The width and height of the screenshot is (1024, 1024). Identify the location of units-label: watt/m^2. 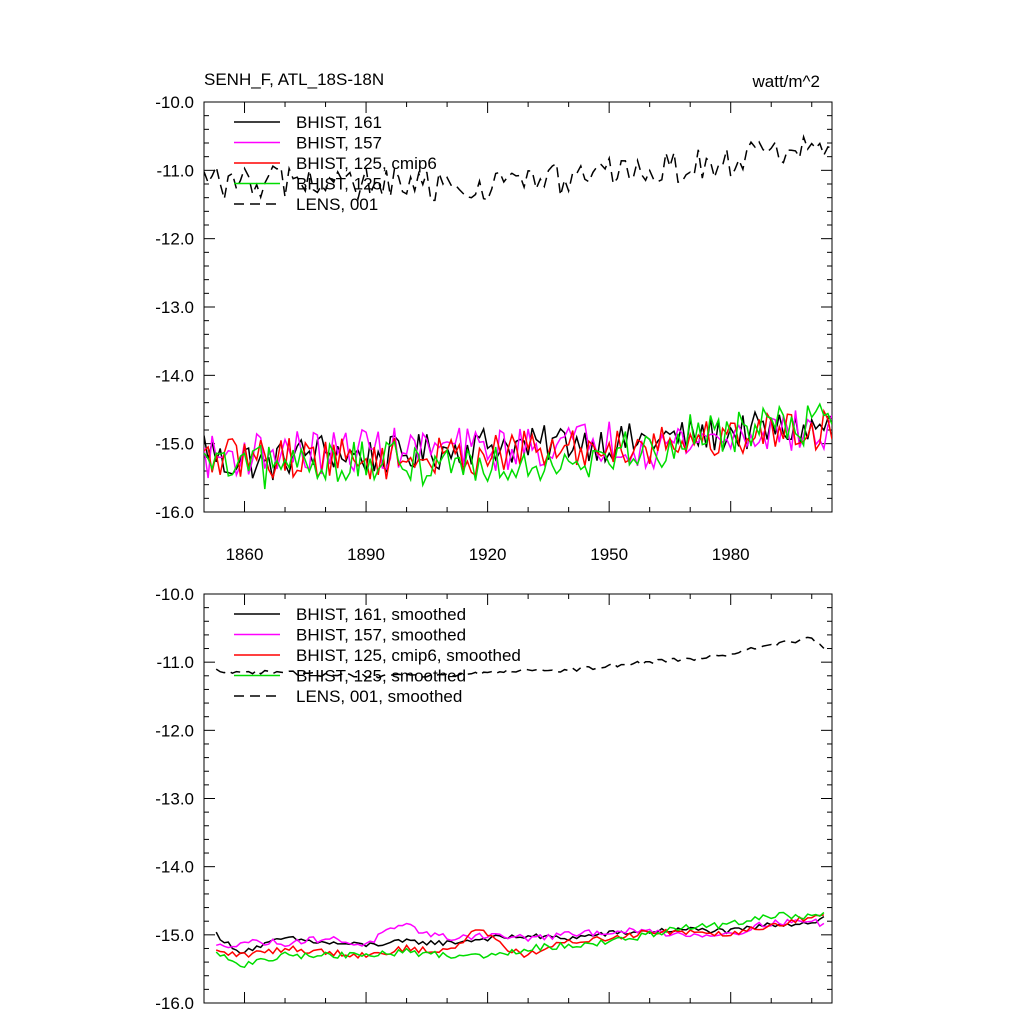
(786, 81).